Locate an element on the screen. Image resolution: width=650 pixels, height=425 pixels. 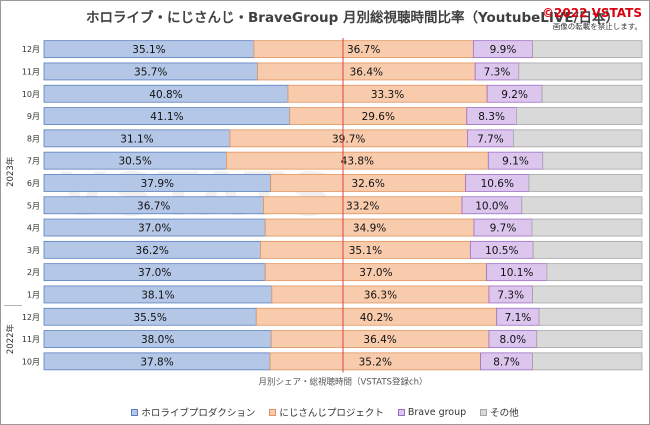
x-axis-label: 月別シェア・総視聴時間（VSTATS登録ch） is located at coordinates (342, 382).